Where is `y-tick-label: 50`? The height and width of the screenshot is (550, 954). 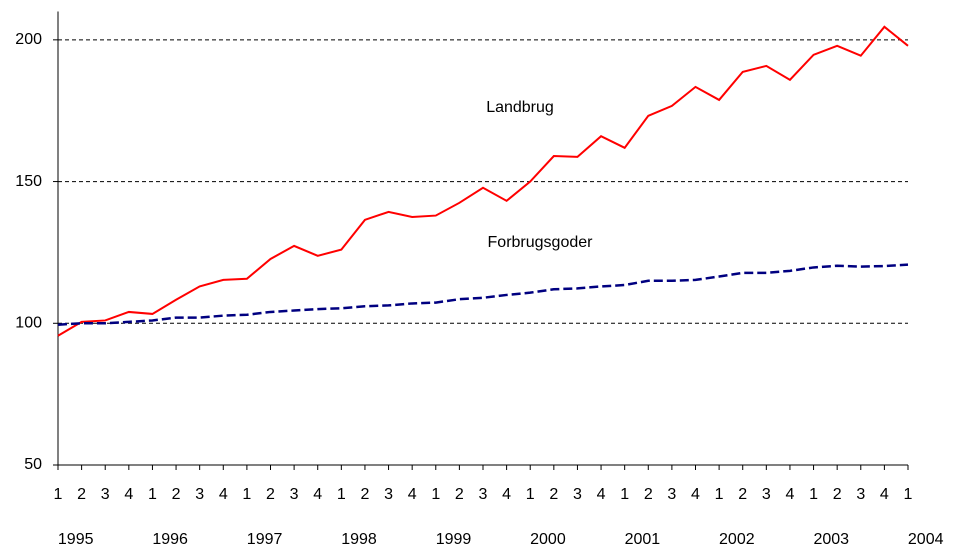
y-tick-label: 50 is located at coordinates (33, 464).